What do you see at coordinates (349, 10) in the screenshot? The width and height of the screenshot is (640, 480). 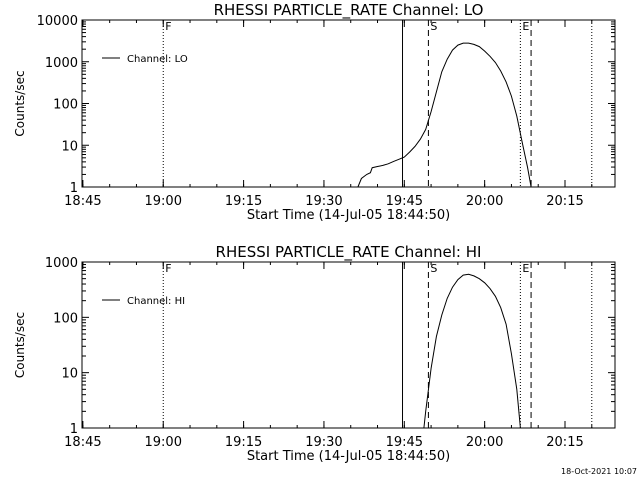 I see `chart-title: RHESSI PARTICLE_RATE Channel: LO` at bounding box center [349, 10].